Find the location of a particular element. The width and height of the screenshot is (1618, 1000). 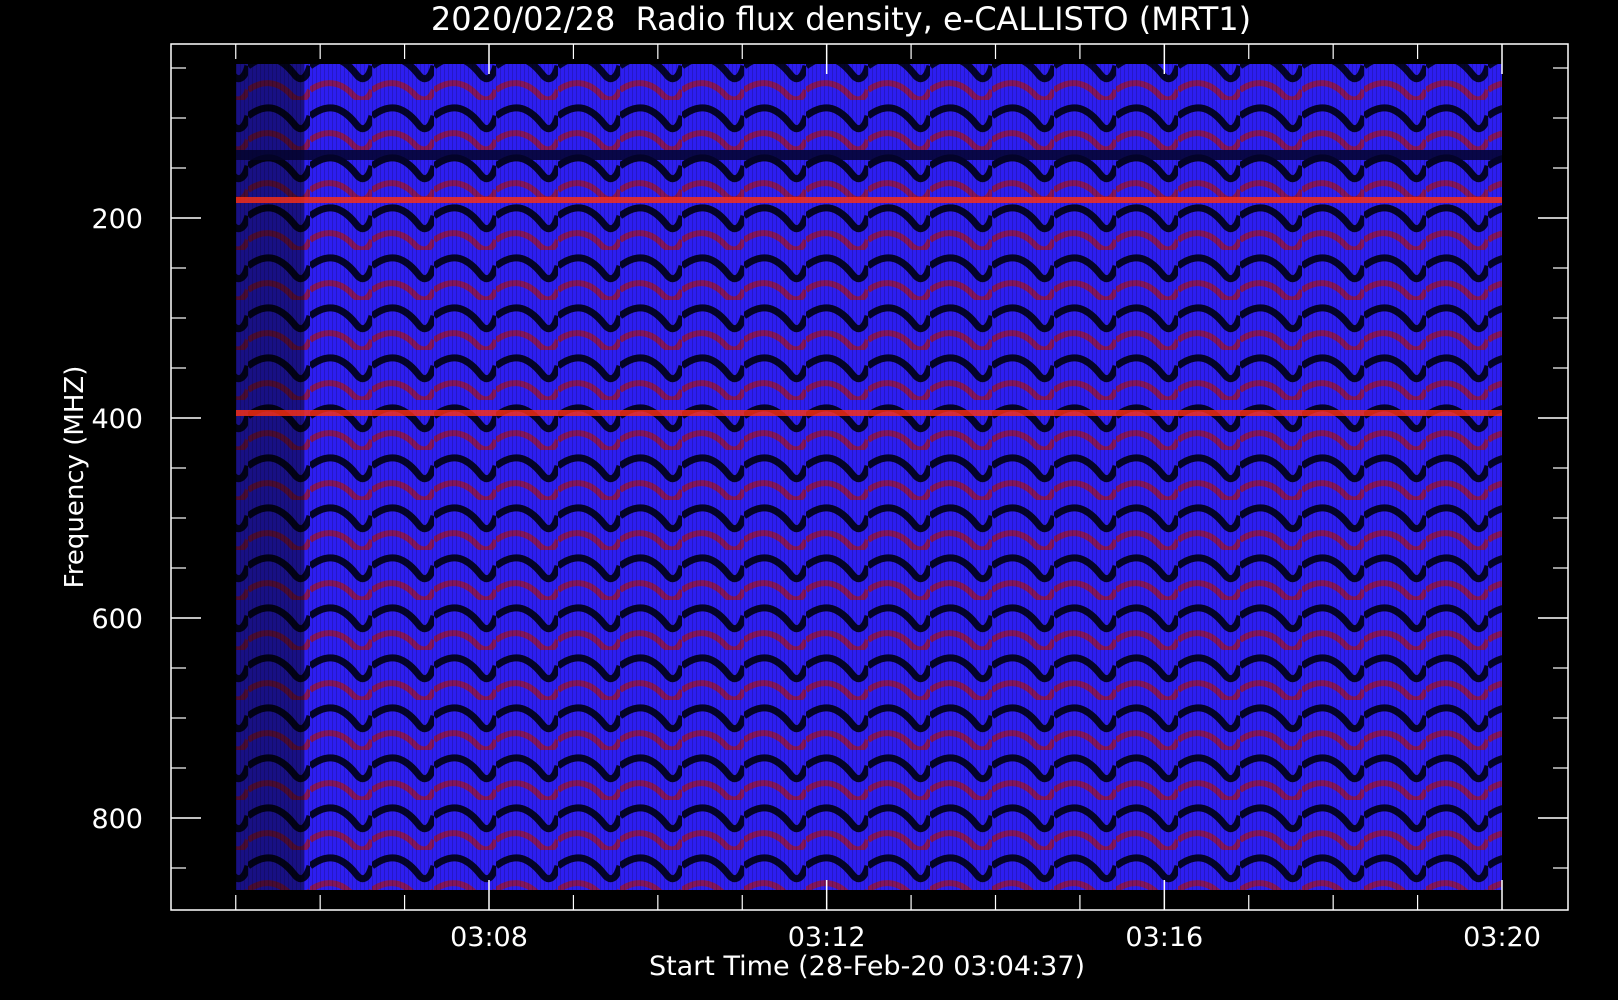

y-tick-label: 600 is located at coordinates (117, 619).